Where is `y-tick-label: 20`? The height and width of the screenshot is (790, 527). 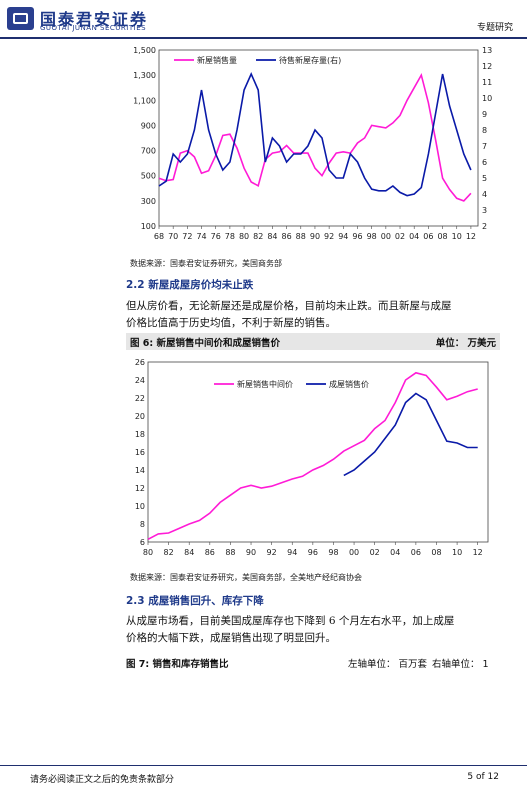 y-tick-label: 20 is located at coordinates (140, 416).